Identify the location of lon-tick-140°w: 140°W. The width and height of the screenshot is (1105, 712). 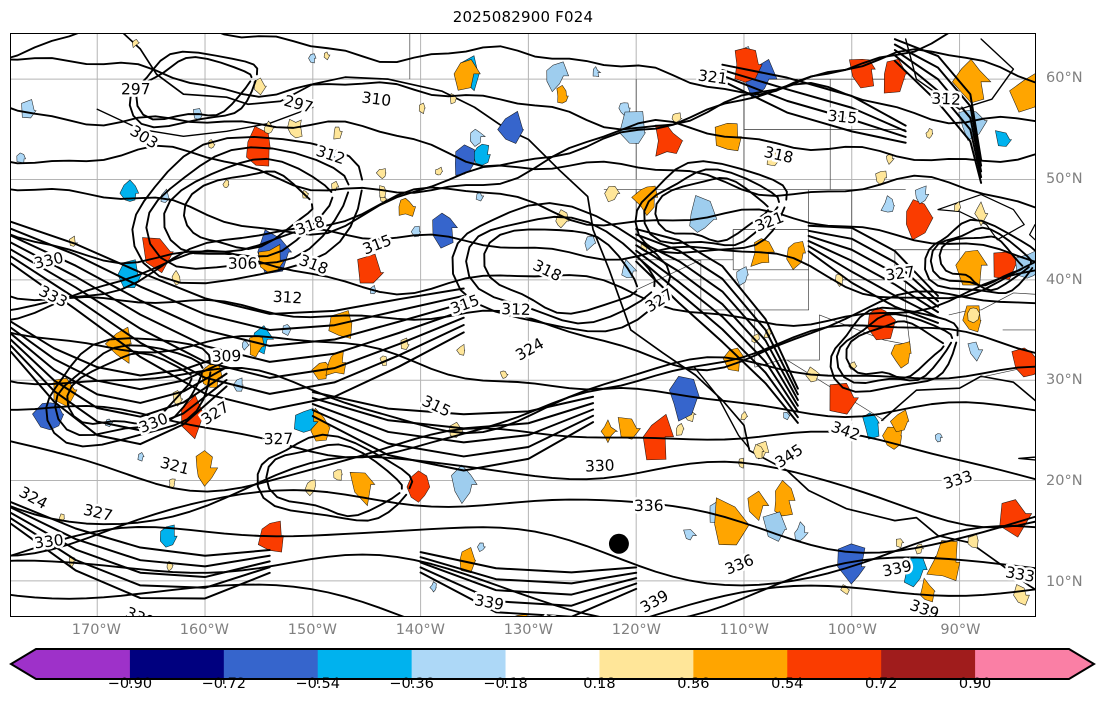
(420, 630).